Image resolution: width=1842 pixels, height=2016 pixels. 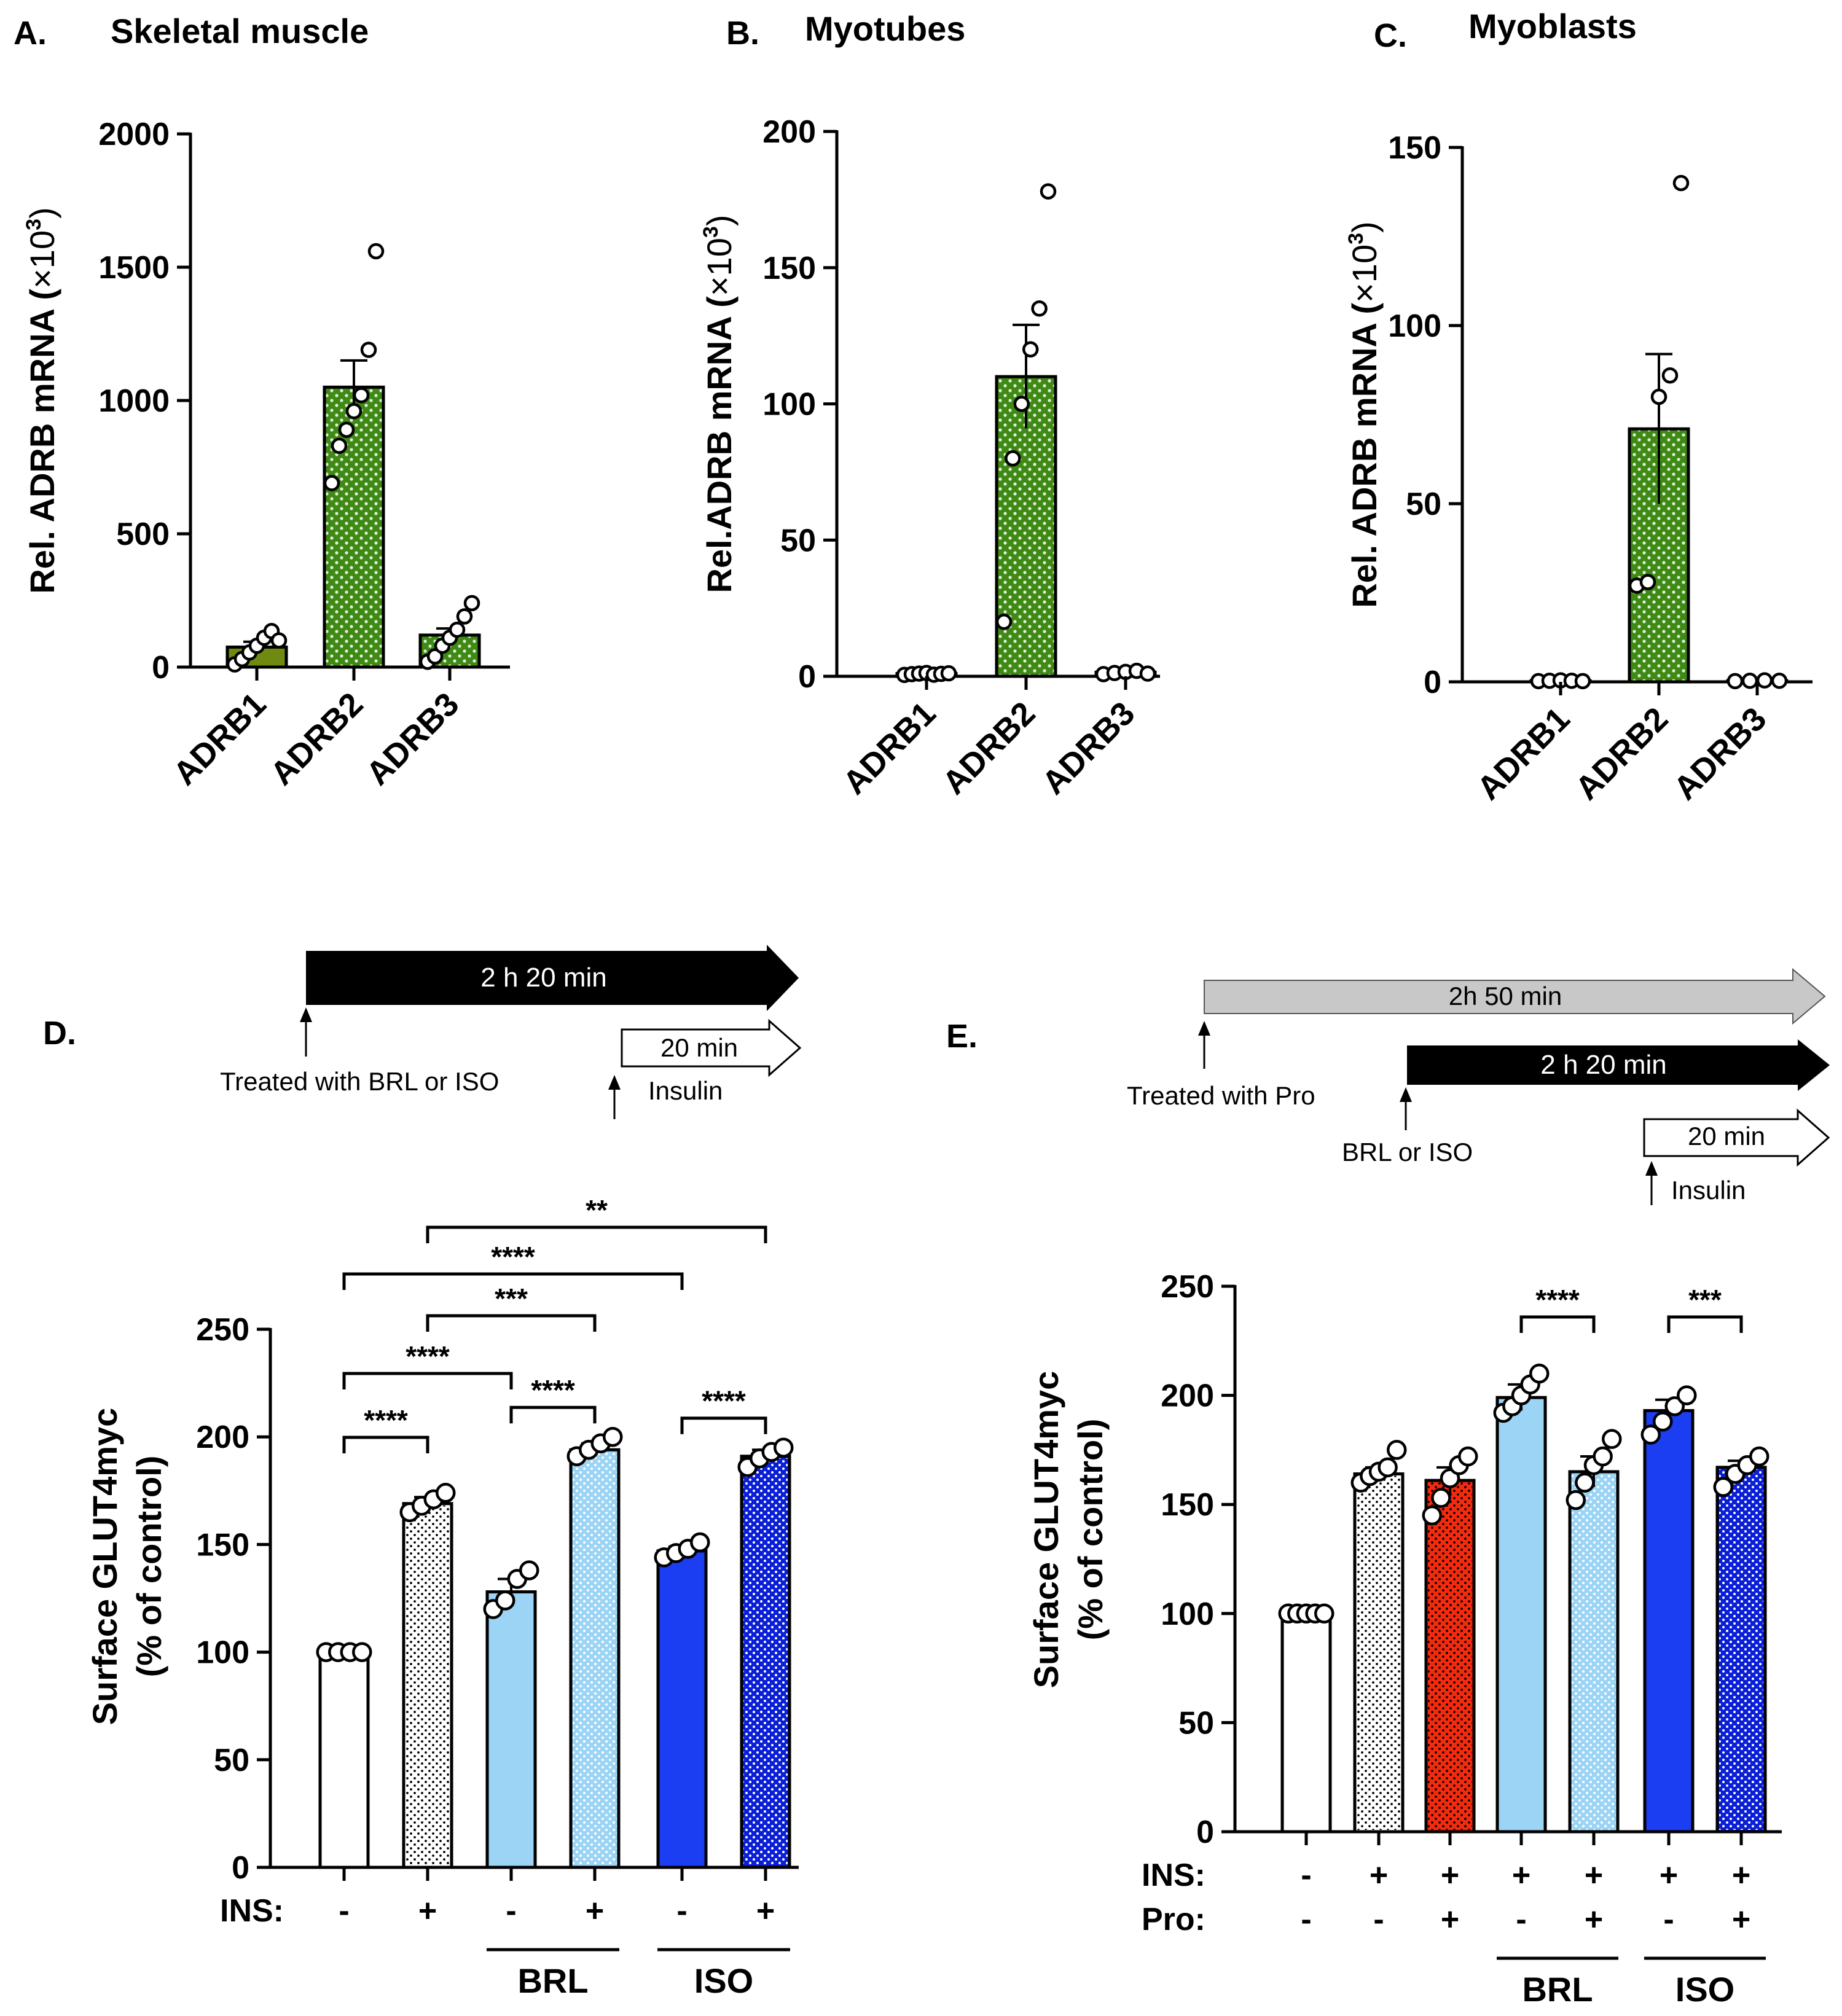 I want to click on y-tick-label: 1000, so click(x=134, y=401).